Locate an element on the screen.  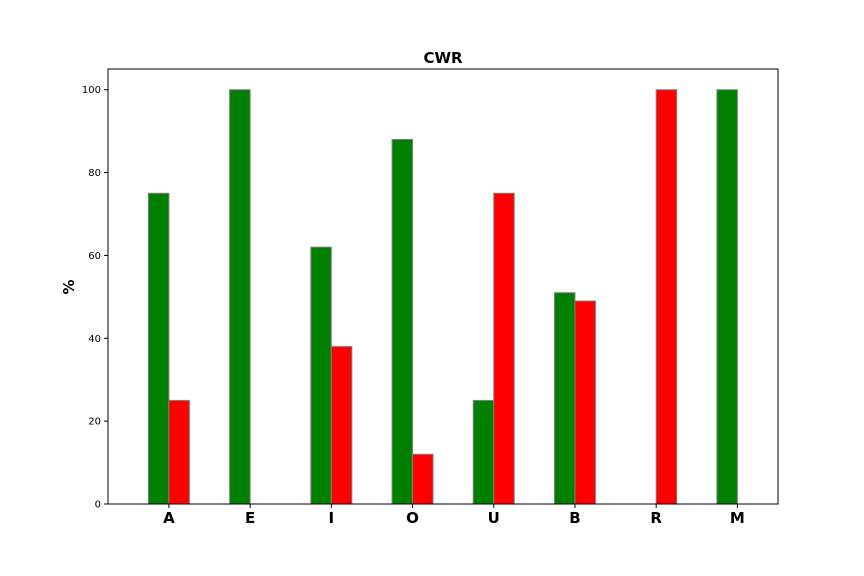
bar-red-r is located at coordinates (666, 297).